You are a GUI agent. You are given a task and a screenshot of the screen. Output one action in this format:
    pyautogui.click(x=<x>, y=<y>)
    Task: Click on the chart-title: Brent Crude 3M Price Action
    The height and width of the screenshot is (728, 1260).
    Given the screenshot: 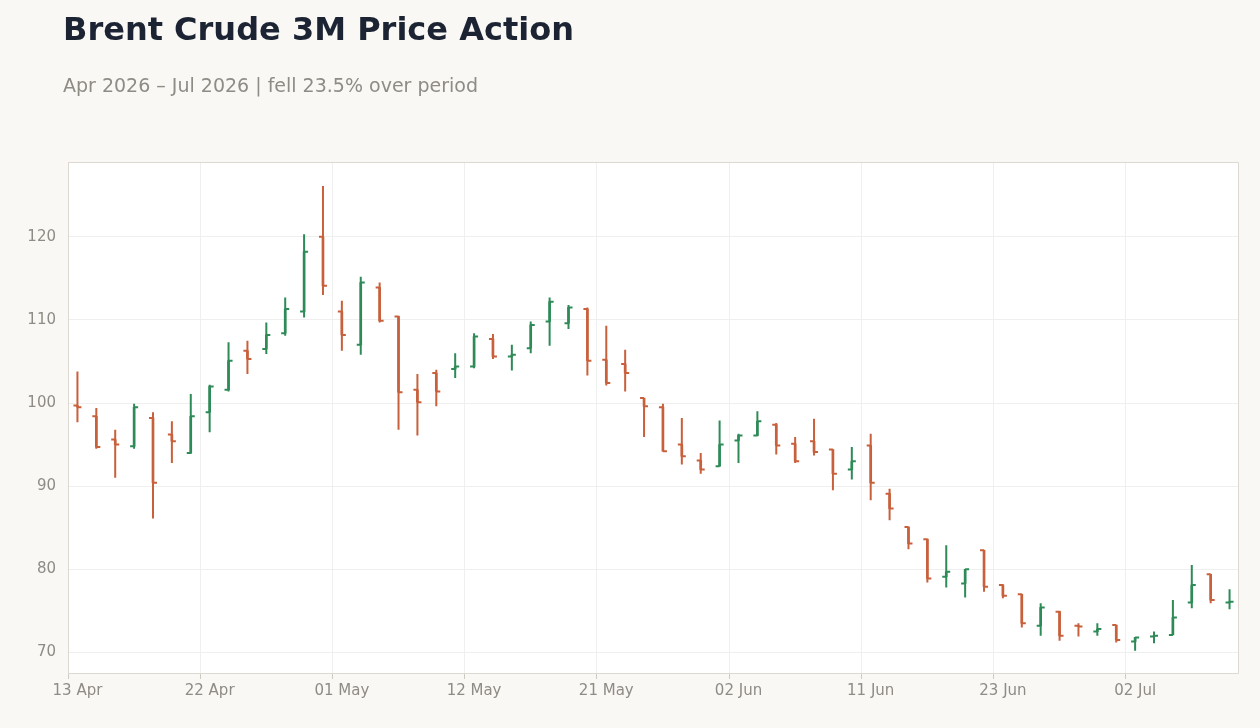 What is the action you would take?
    pyautogui.click(x=318, y=29)
    